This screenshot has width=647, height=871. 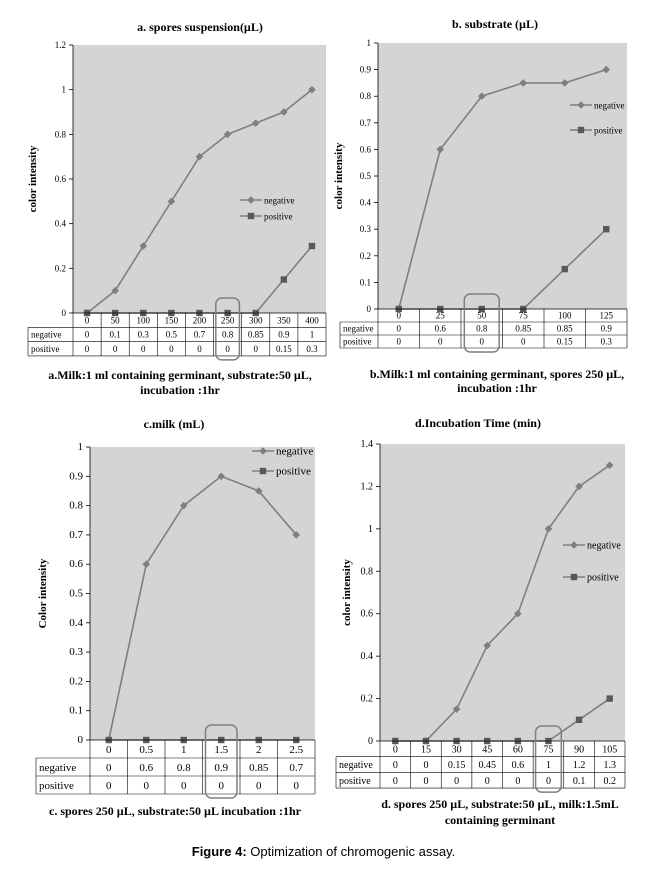 What do you see at coordinates (609, 781) in the screenshot?
I see `table-value-cell: 0.2` at bounding box center [609, 781].